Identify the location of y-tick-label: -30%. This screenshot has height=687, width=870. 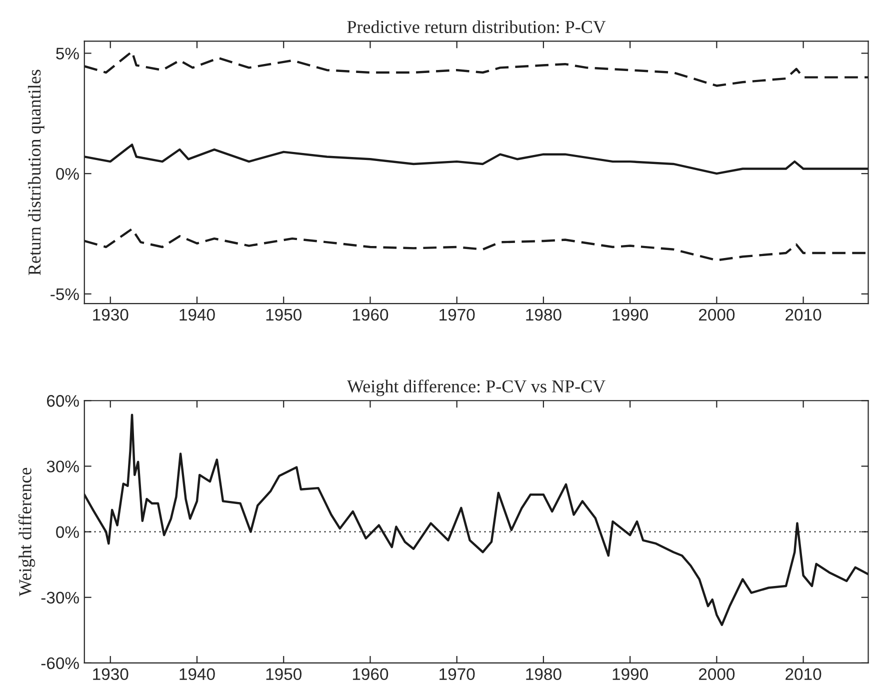
(60, 598).